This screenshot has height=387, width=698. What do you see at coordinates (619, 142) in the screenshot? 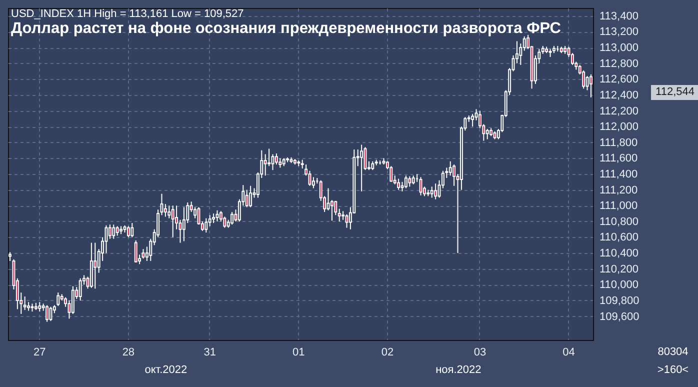
I see `y-tick-label: 111,800` at bounding box center [619, 142].